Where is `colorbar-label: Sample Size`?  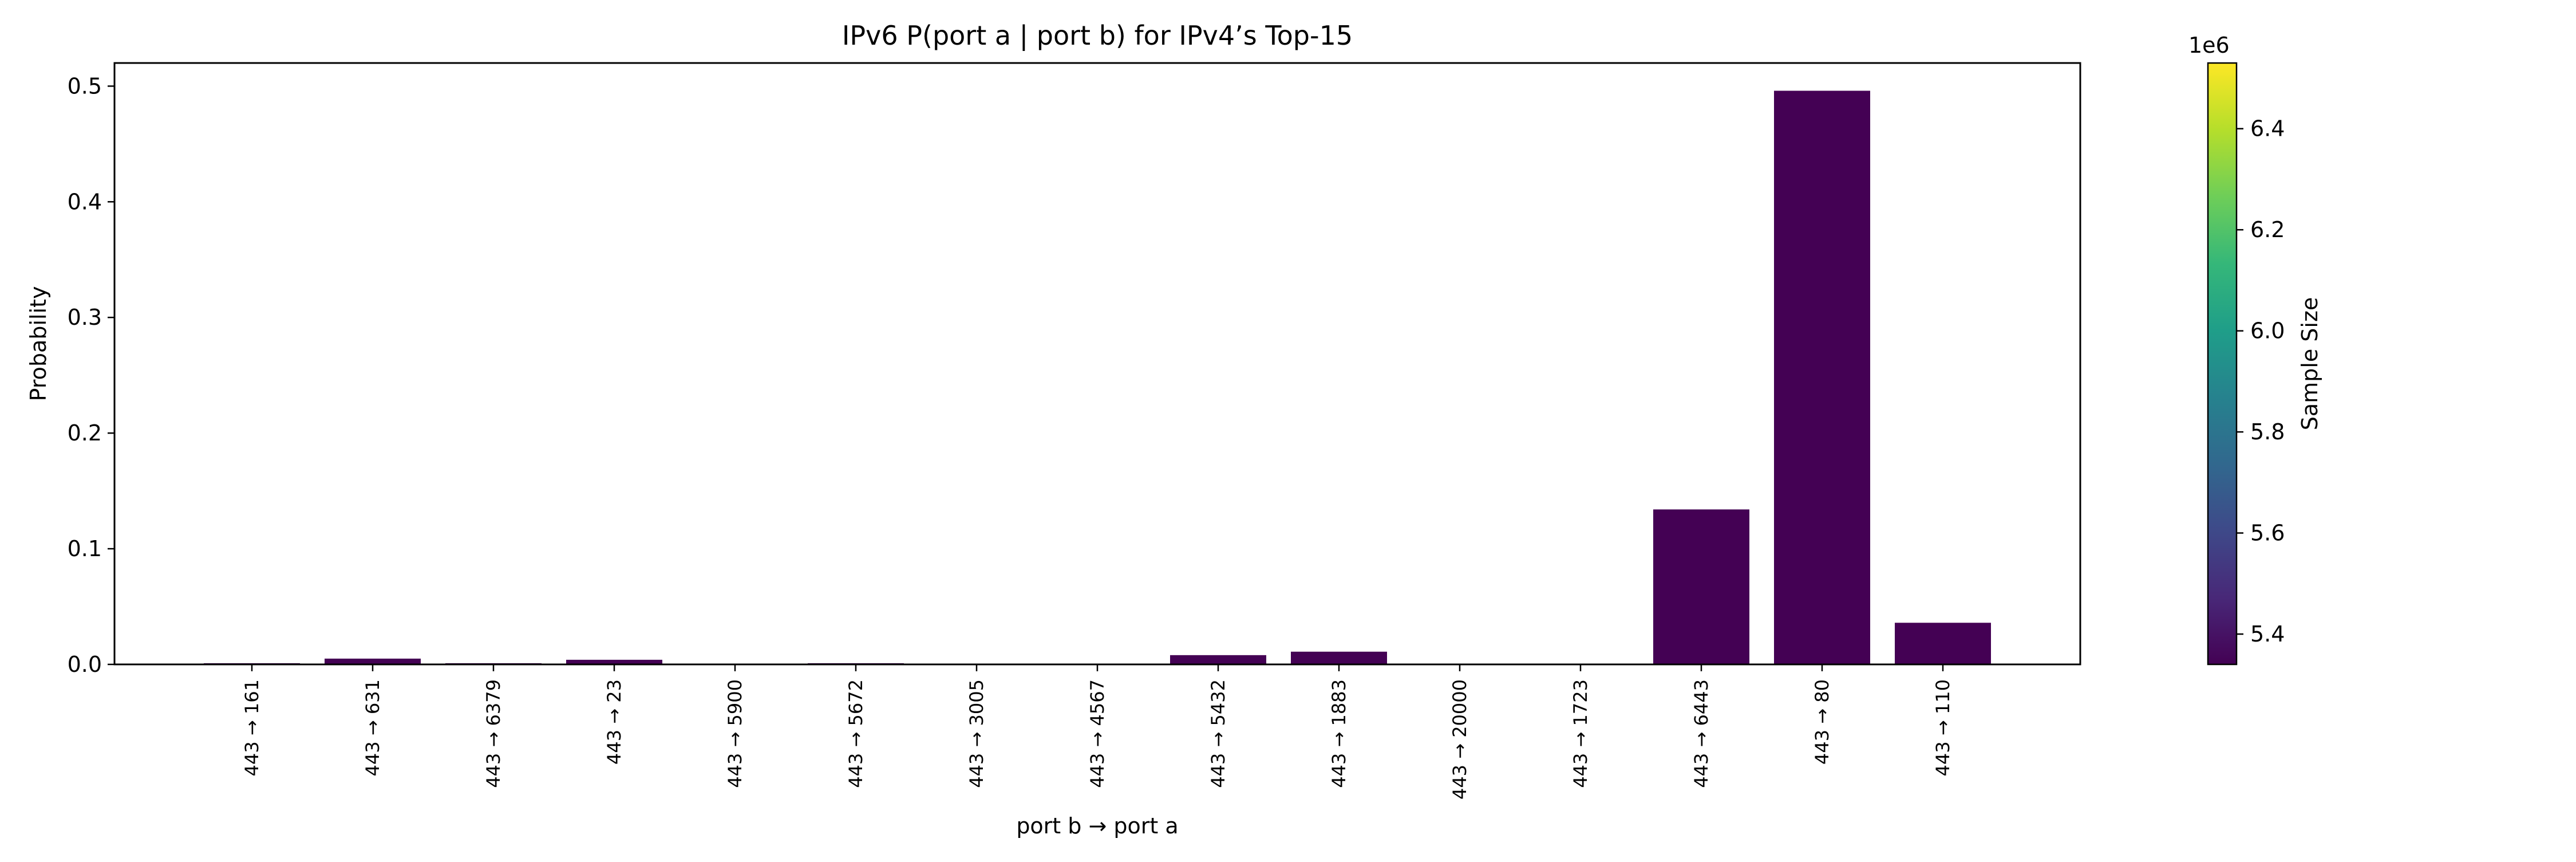
colorbar-label: Sample Size is located at coordinates (2309, 364).